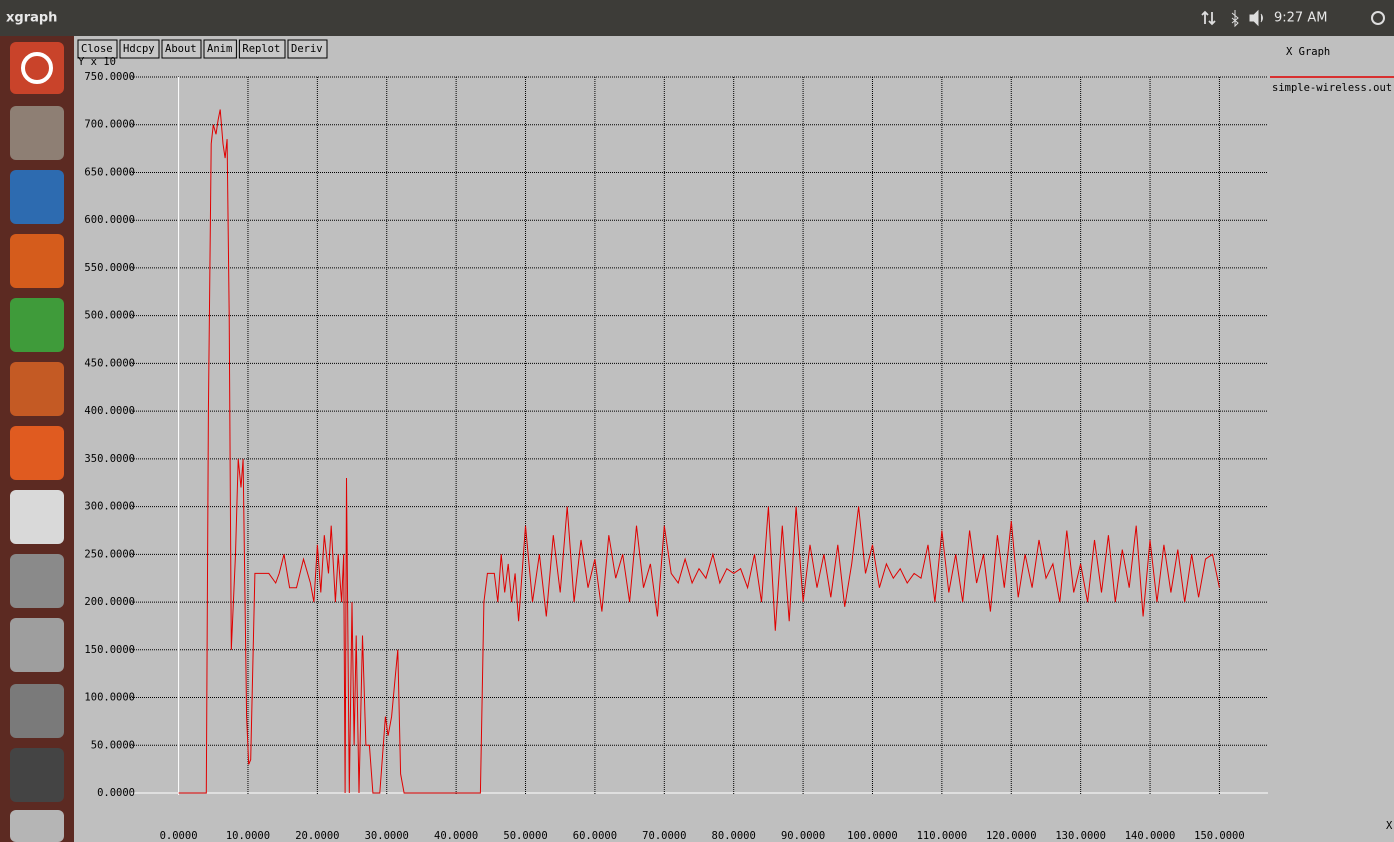 The width and height of the screenshot is (1394, 842). Describe the element at coordinates (1219, 836) in the screenshot. I see `x-tick-label: 150.0000` at that location.